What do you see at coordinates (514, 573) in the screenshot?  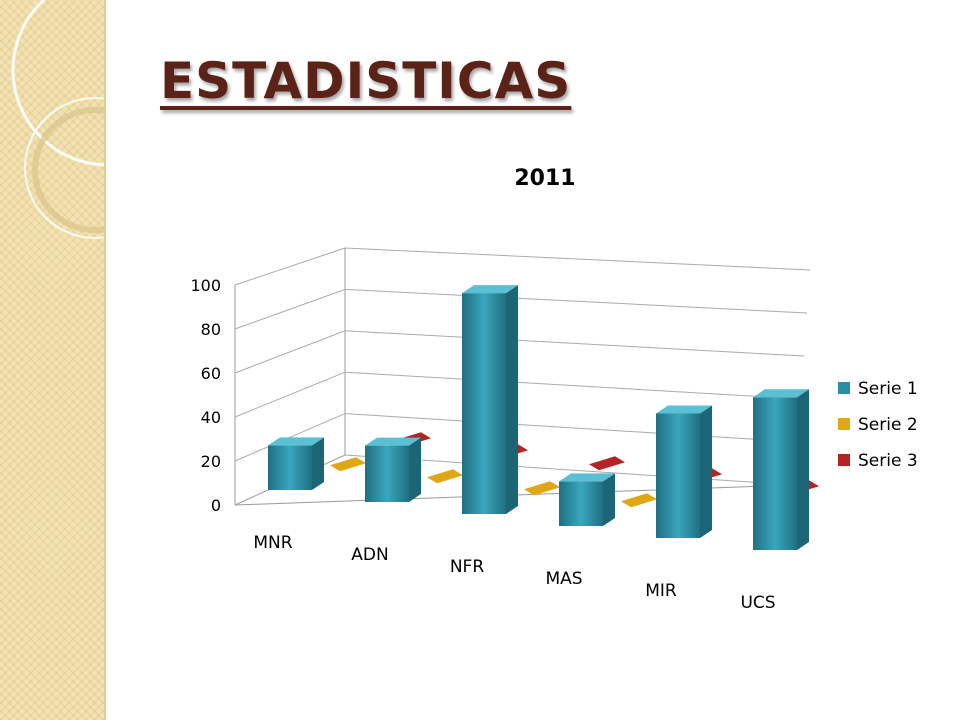 I see `x-axis-labels: MNR ADN NFR MAS MIR UCS` at bounding box center [514, 573].